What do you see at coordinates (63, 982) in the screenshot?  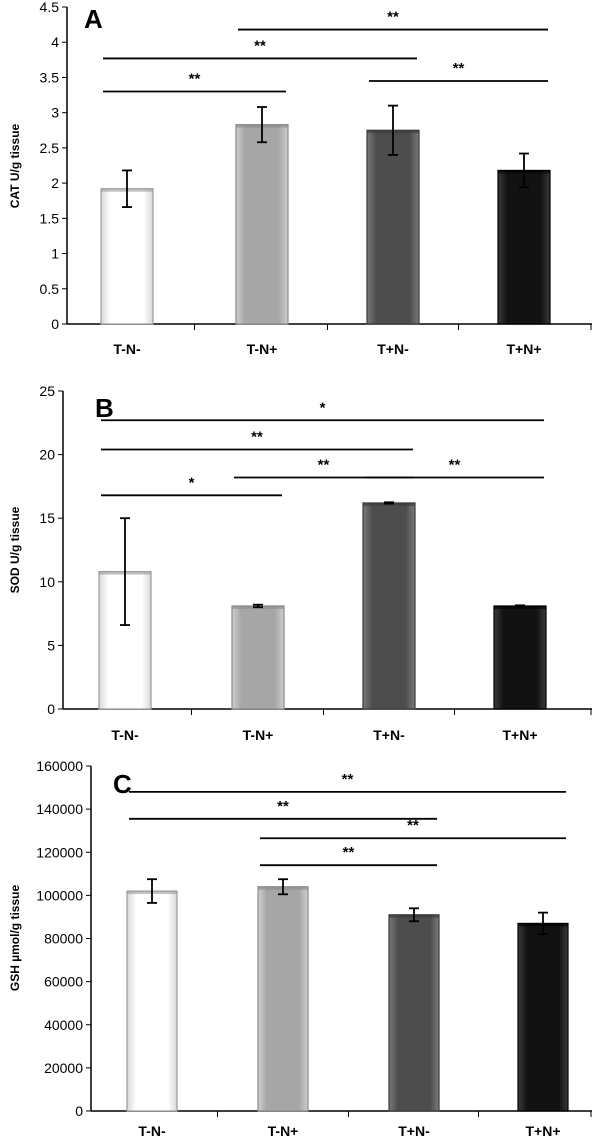 I see `y-tick-label: 60000` at bounding box center [63, 982].